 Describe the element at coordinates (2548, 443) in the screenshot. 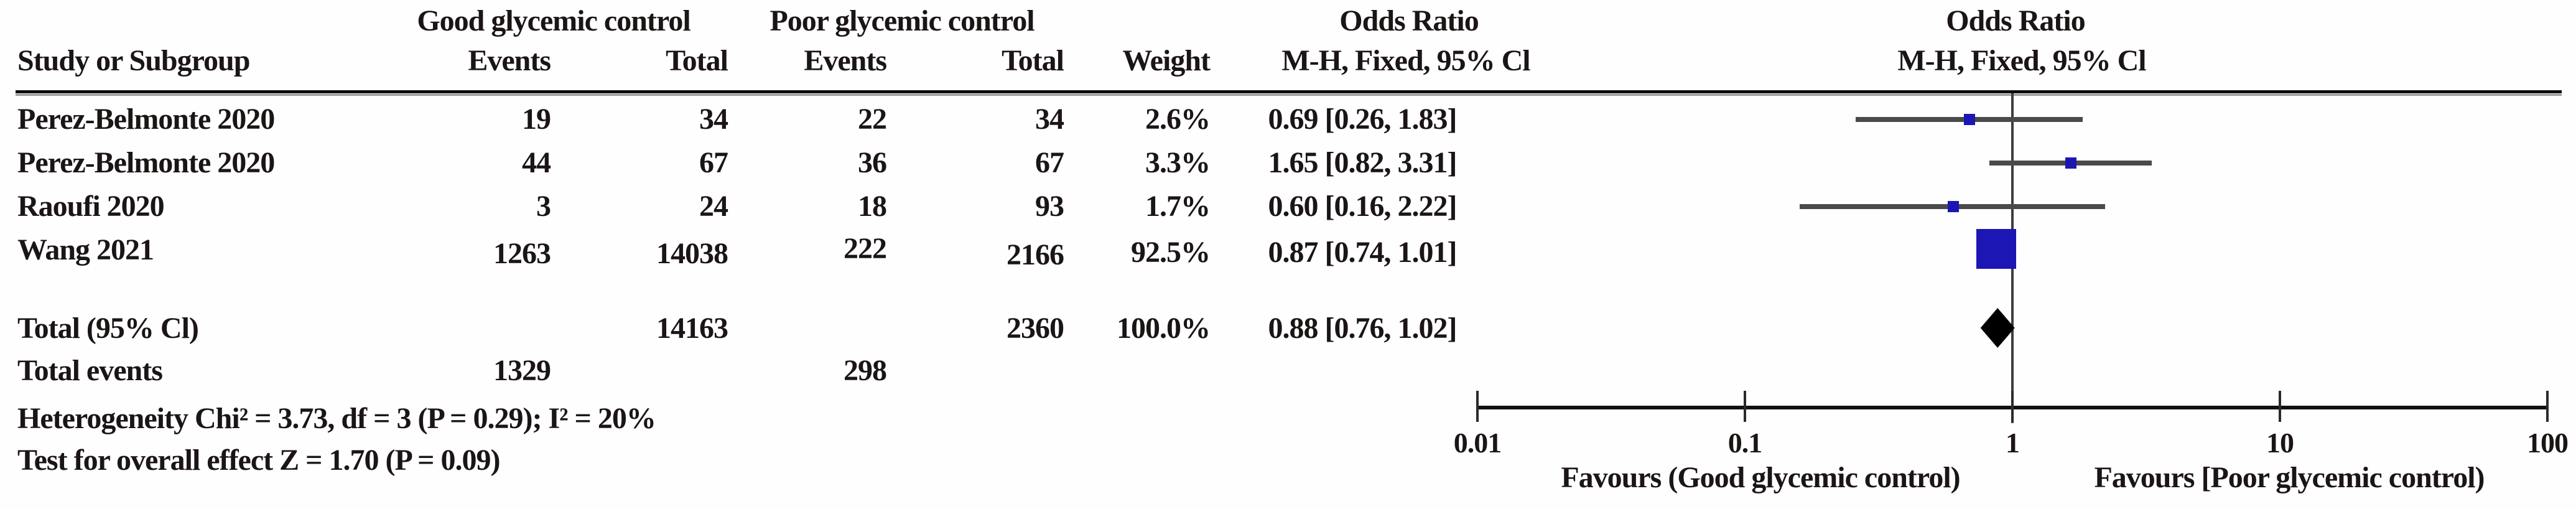

I see `axis-tick-label: 100` at that location.